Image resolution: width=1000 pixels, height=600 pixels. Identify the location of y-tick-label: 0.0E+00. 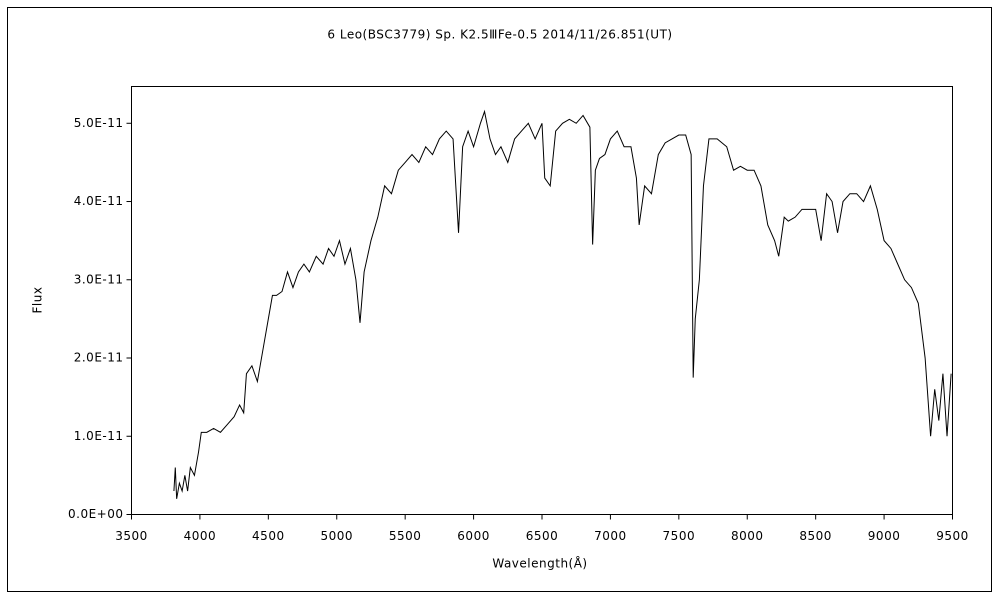
(96, 514).